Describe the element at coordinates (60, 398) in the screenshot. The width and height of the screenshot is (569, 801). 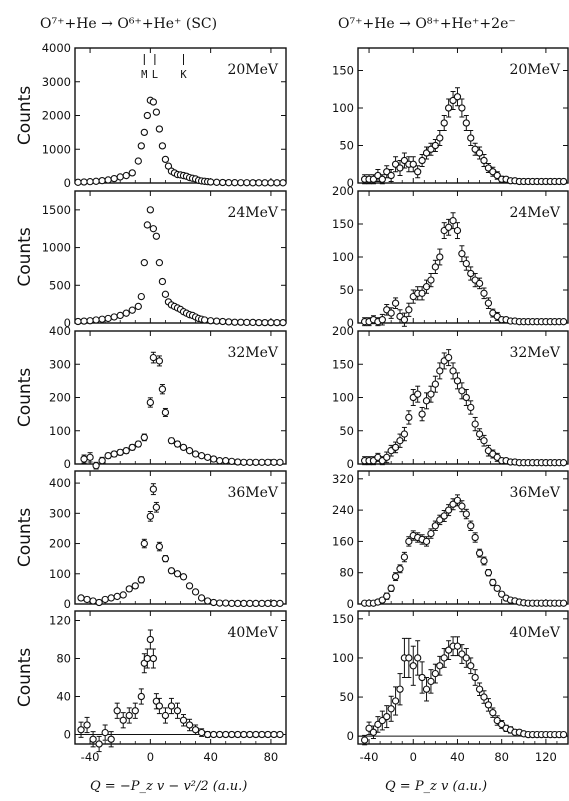
I see `y-tick-label: 200` at that location.